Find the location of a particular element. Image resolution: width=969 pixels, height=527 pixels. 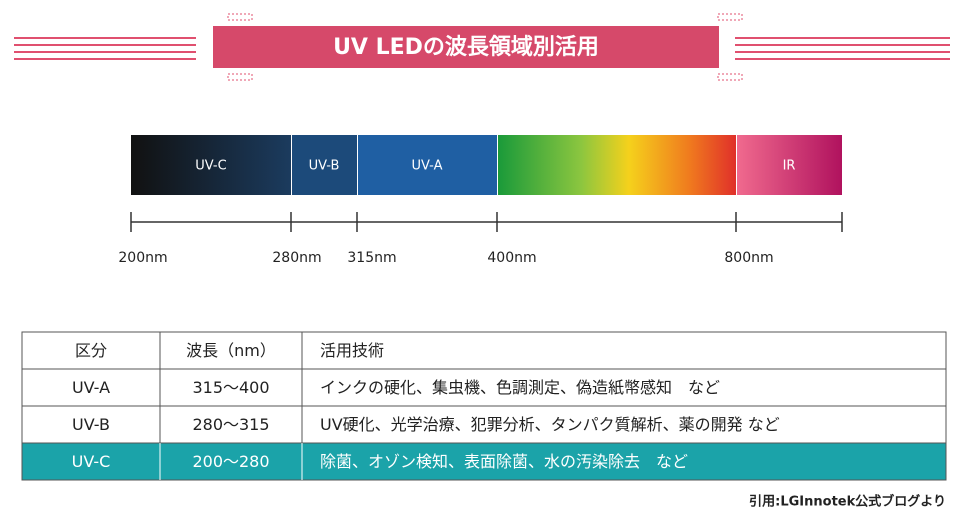

banner: UV LEDの波長領域別活用 is located at coordinates (482, 47).